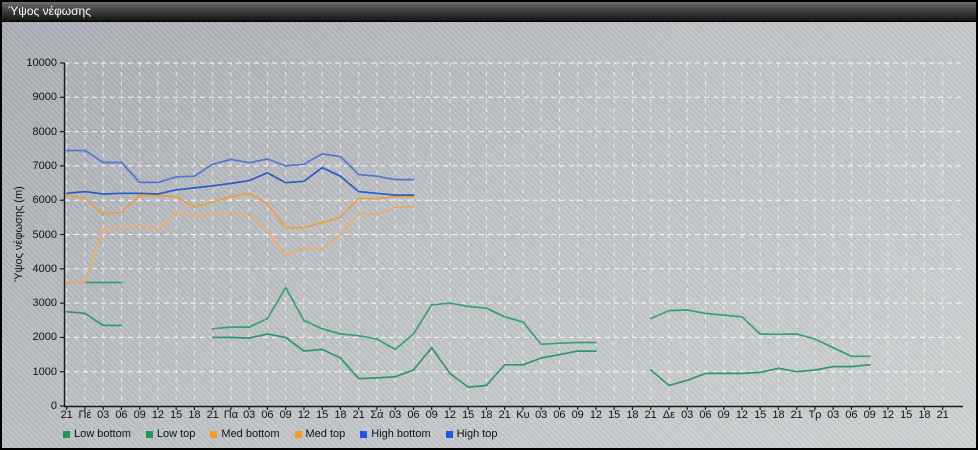 The width and height of the screenshot is (978, 450). What do you see at coordinates (240, 181) in the screenshot?
I see `series-line-high-bottom` at bounding box center [240, 181].